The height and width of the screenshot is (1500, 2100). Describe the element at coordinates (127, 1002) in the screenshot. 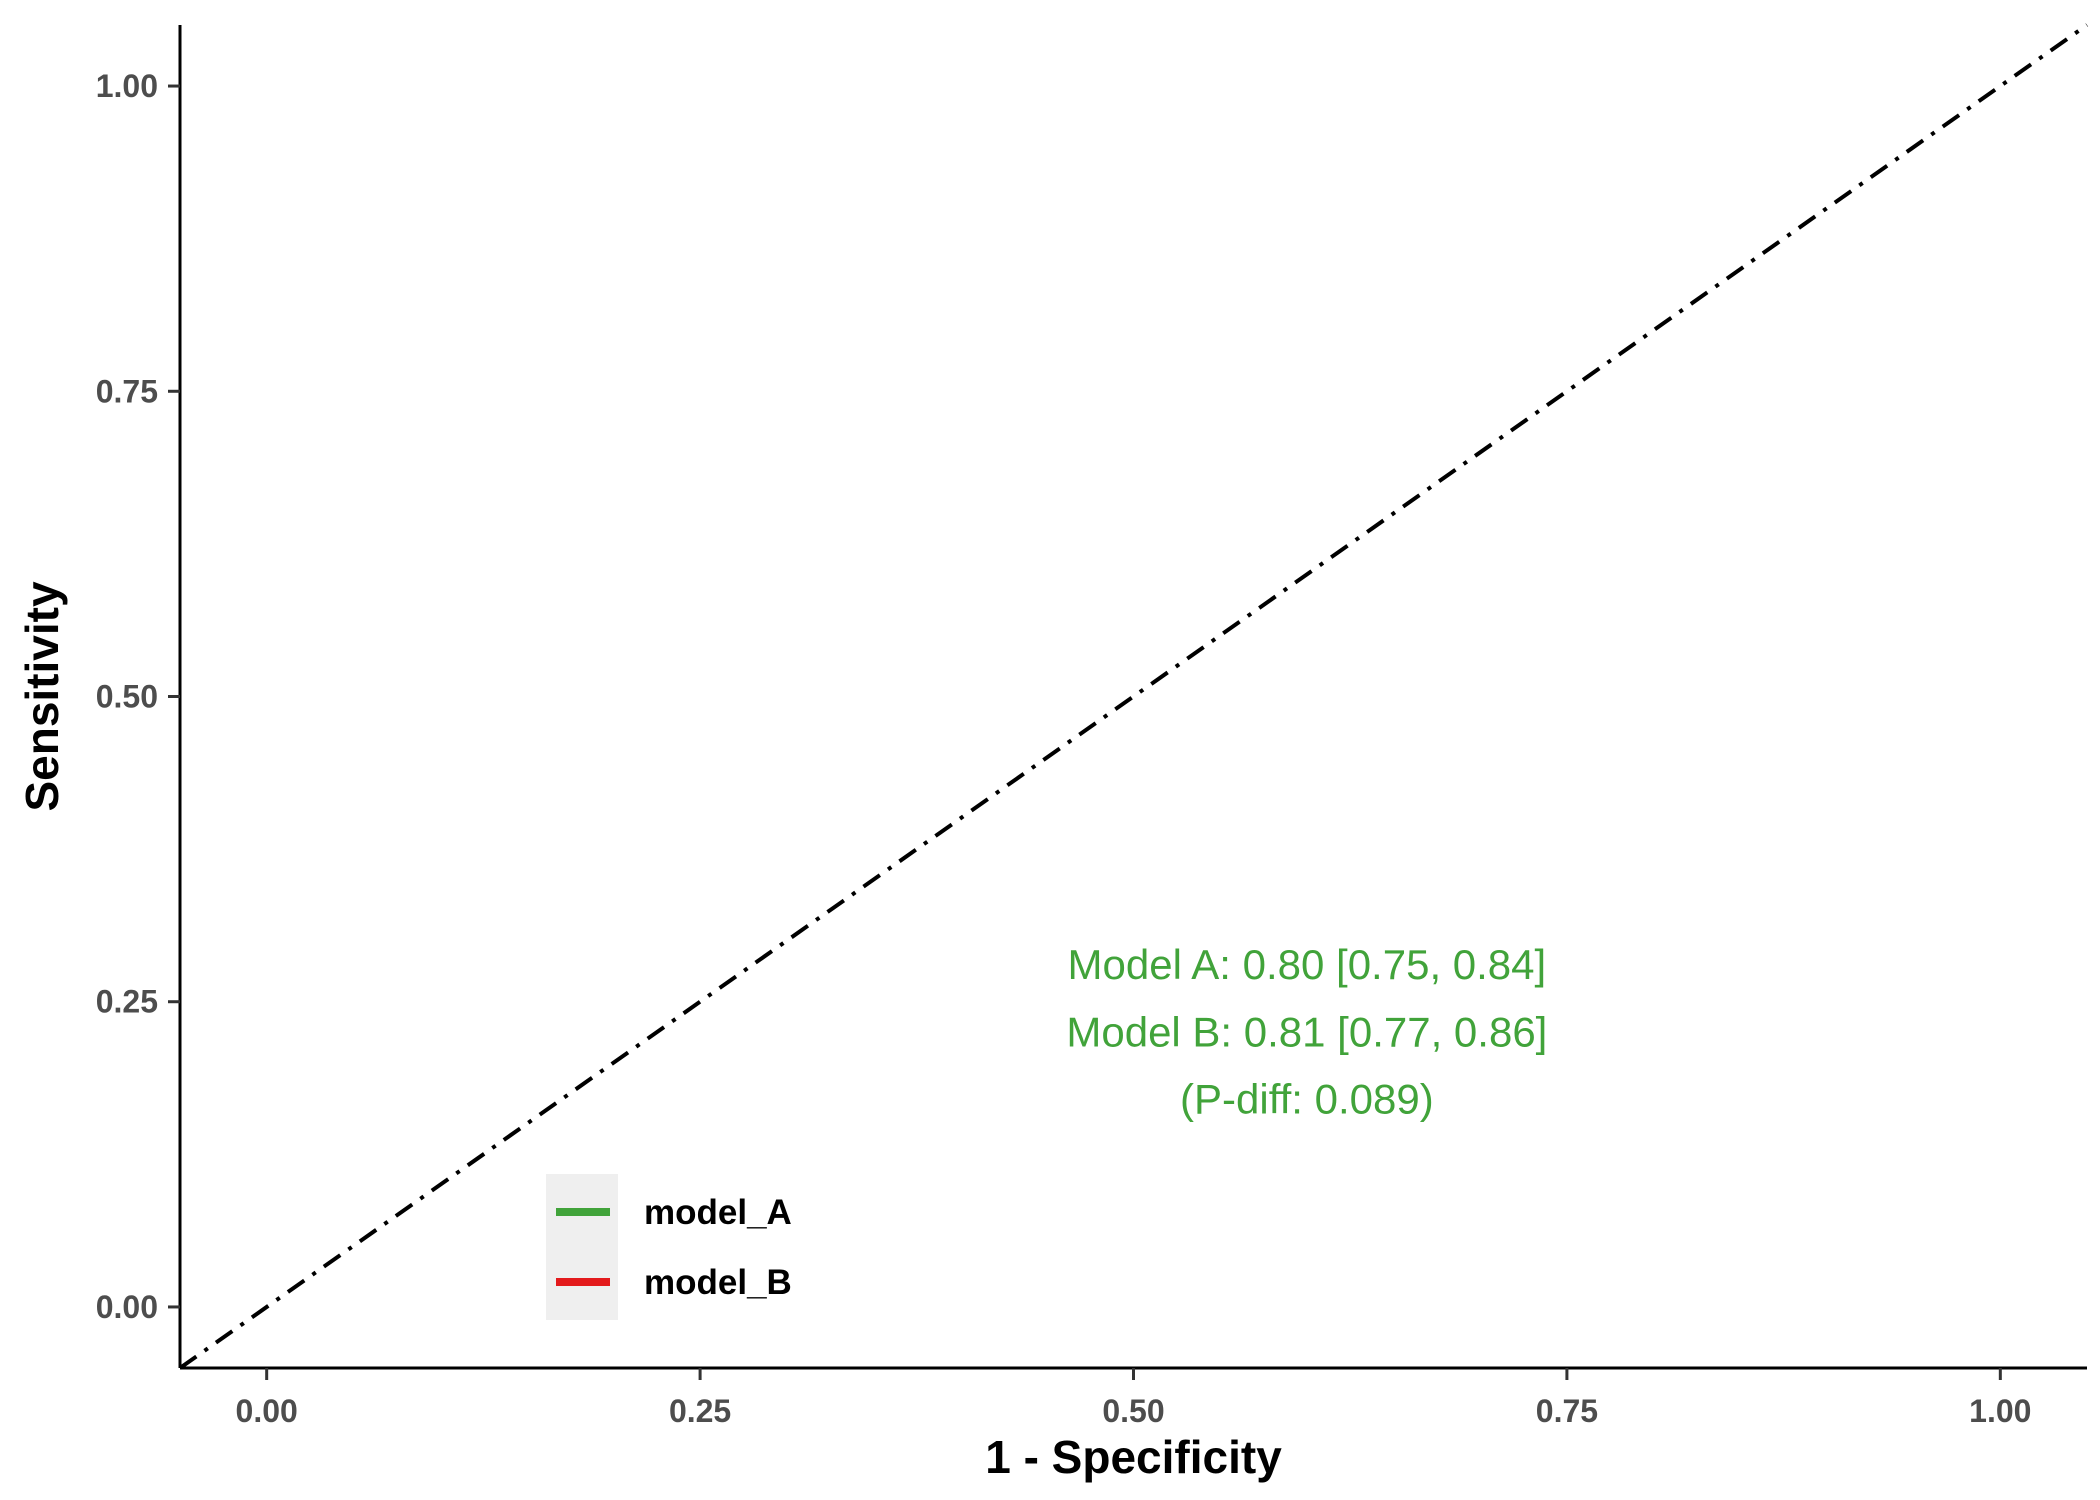

I see `y-tick-label: 0.25` at that location.